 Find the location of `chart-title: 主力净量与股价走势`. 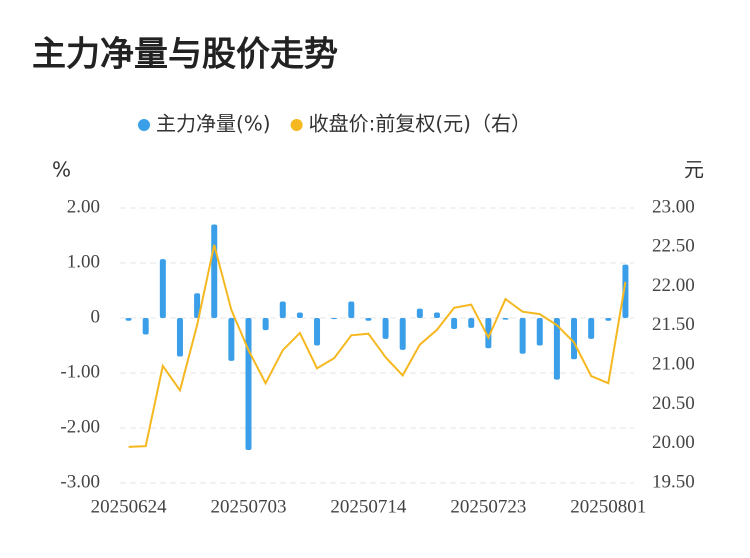

chart-title: 主力净量与股价走势 is located at coordinates (185, 55).